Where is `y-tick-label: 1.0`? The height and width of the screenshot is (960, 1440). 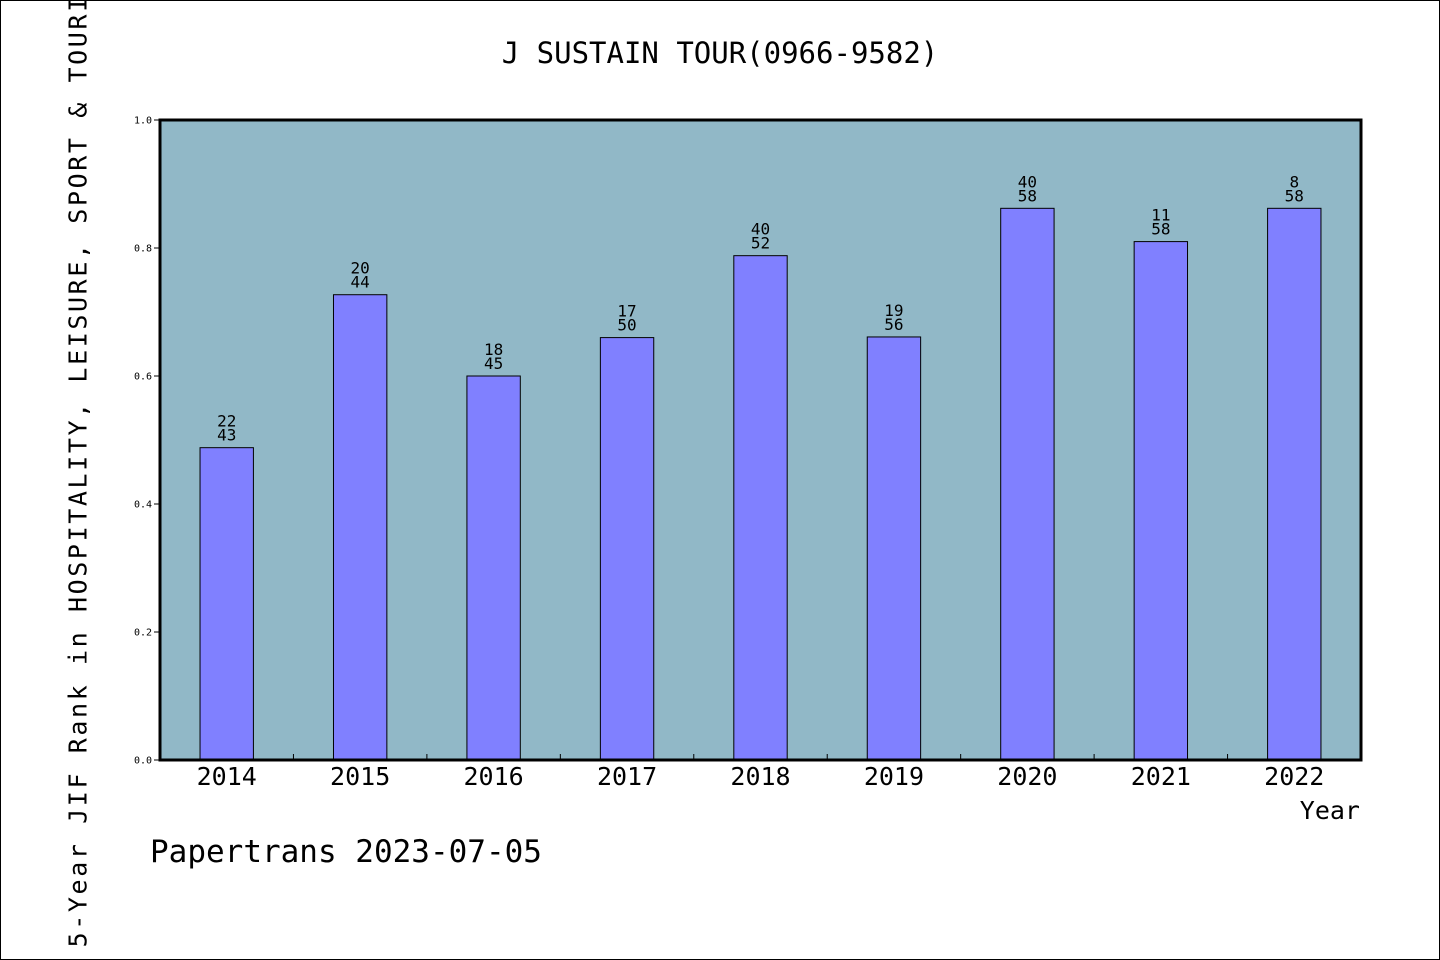
y-tick-label: 1.0 is located at coordinates (143, 121).